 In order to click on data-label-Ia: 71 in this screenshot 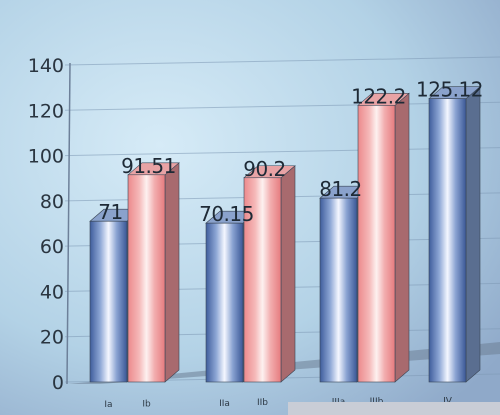, I will do `click(110, 212)`.